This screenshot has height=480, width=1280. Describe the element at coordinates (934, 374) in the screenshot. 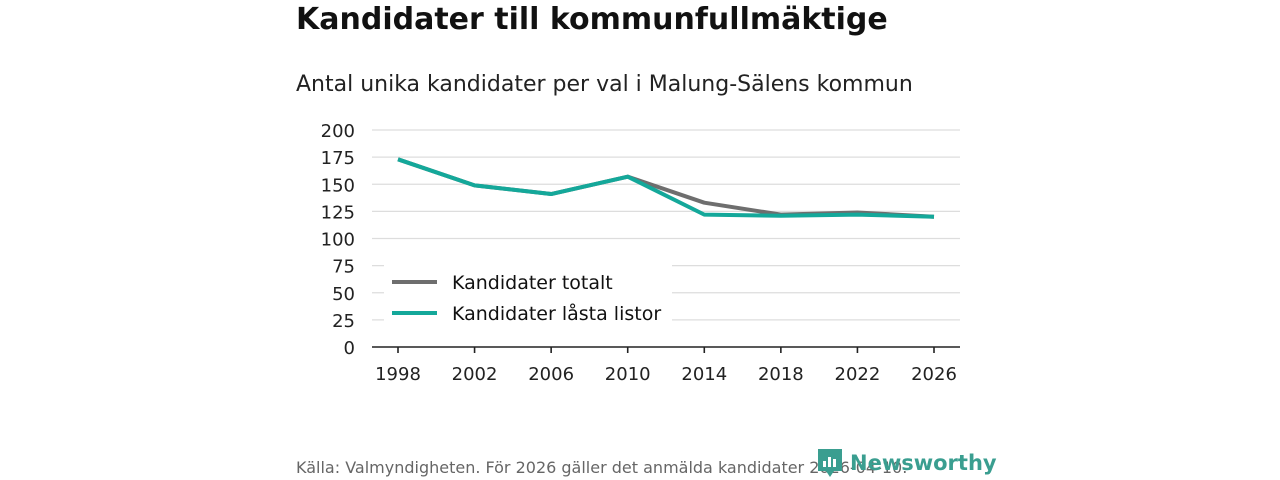

I see `x-tick-label: 2026` at that location.